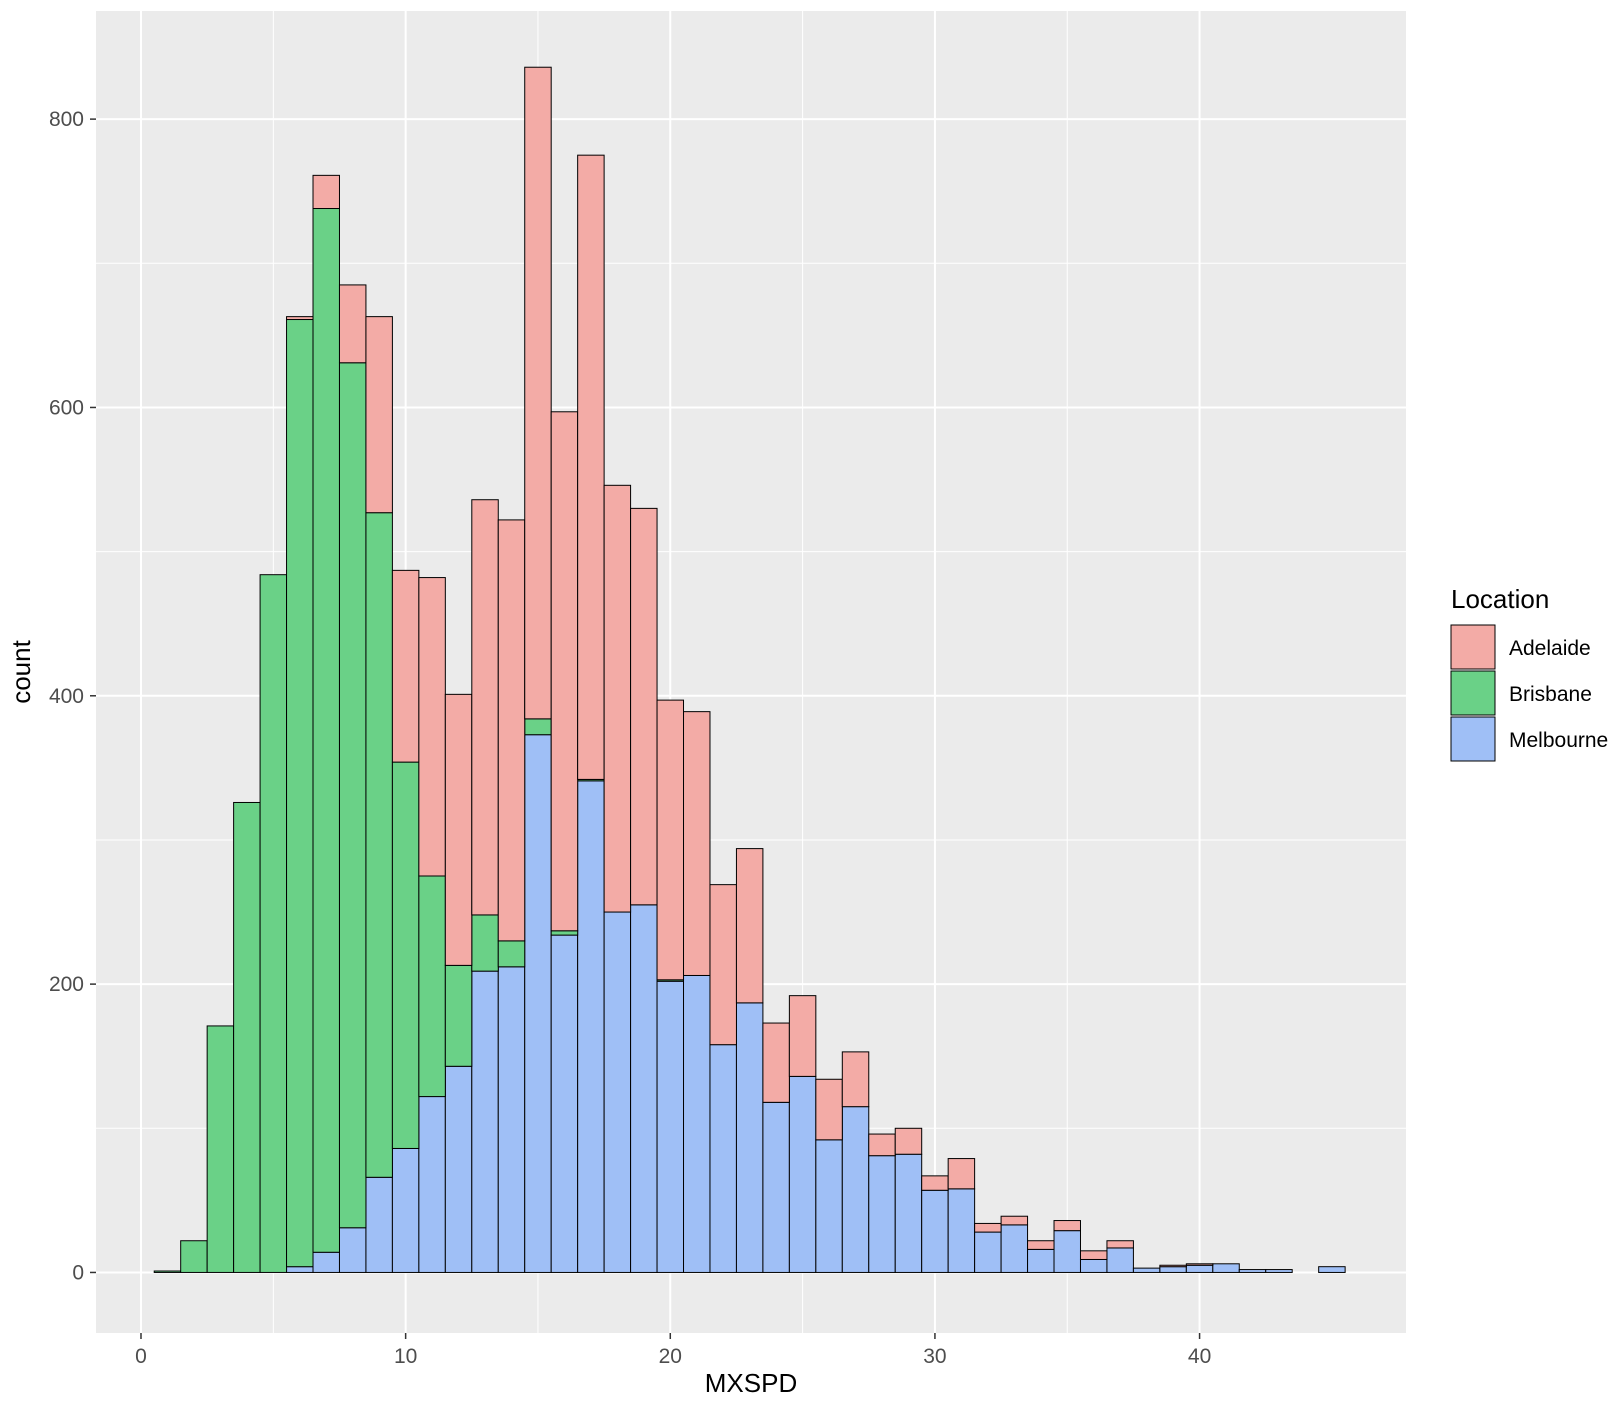  What do you see at coordinates (72, 696) in the screenshot?
I see `y-axis: 0 200 400 600 800` at bounding box center [72, 696].